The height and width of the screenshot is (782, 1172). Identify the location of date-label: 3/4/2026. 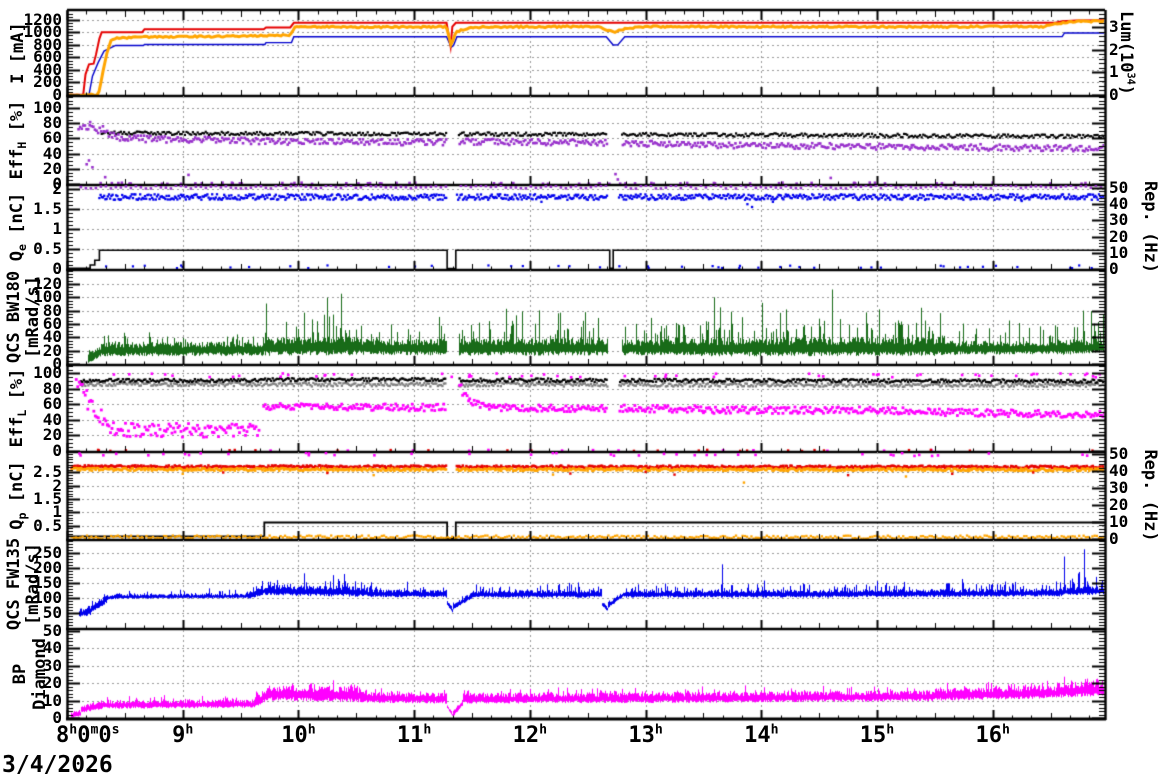
(57, 765).